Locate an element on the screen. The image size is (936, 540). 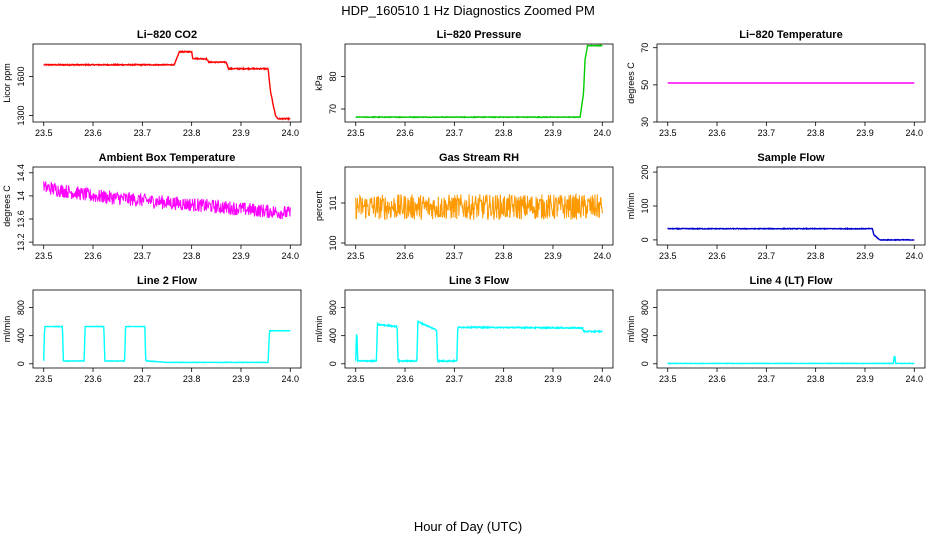
y-axis-label: Licor ppm is located at coordinates (7, 83).